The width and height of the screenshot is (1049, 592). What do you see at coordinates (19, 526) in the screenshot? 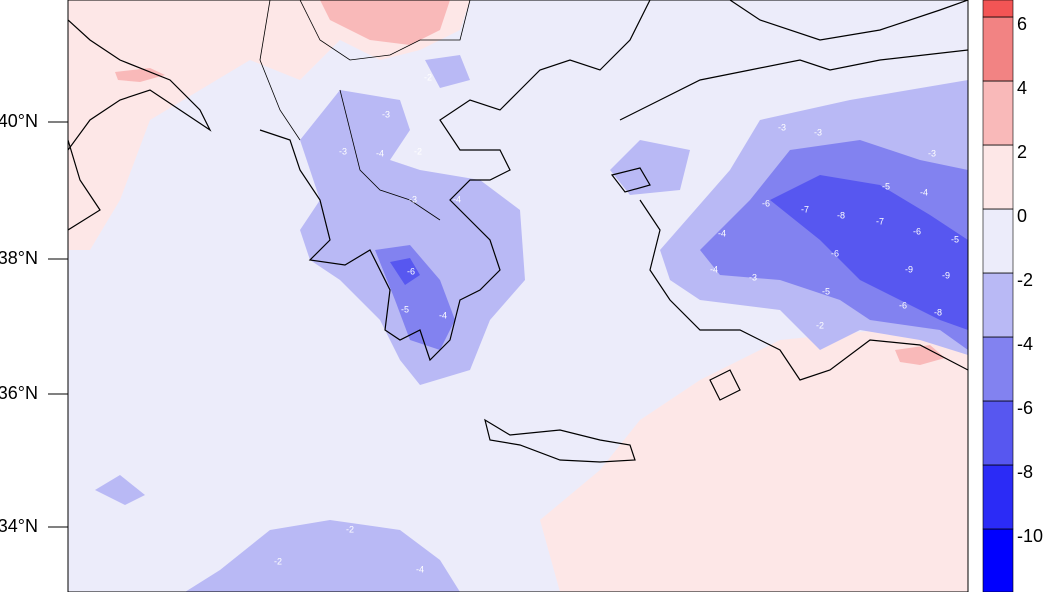
I see `lat-label: 34°N` at bounding box center [19, 526].